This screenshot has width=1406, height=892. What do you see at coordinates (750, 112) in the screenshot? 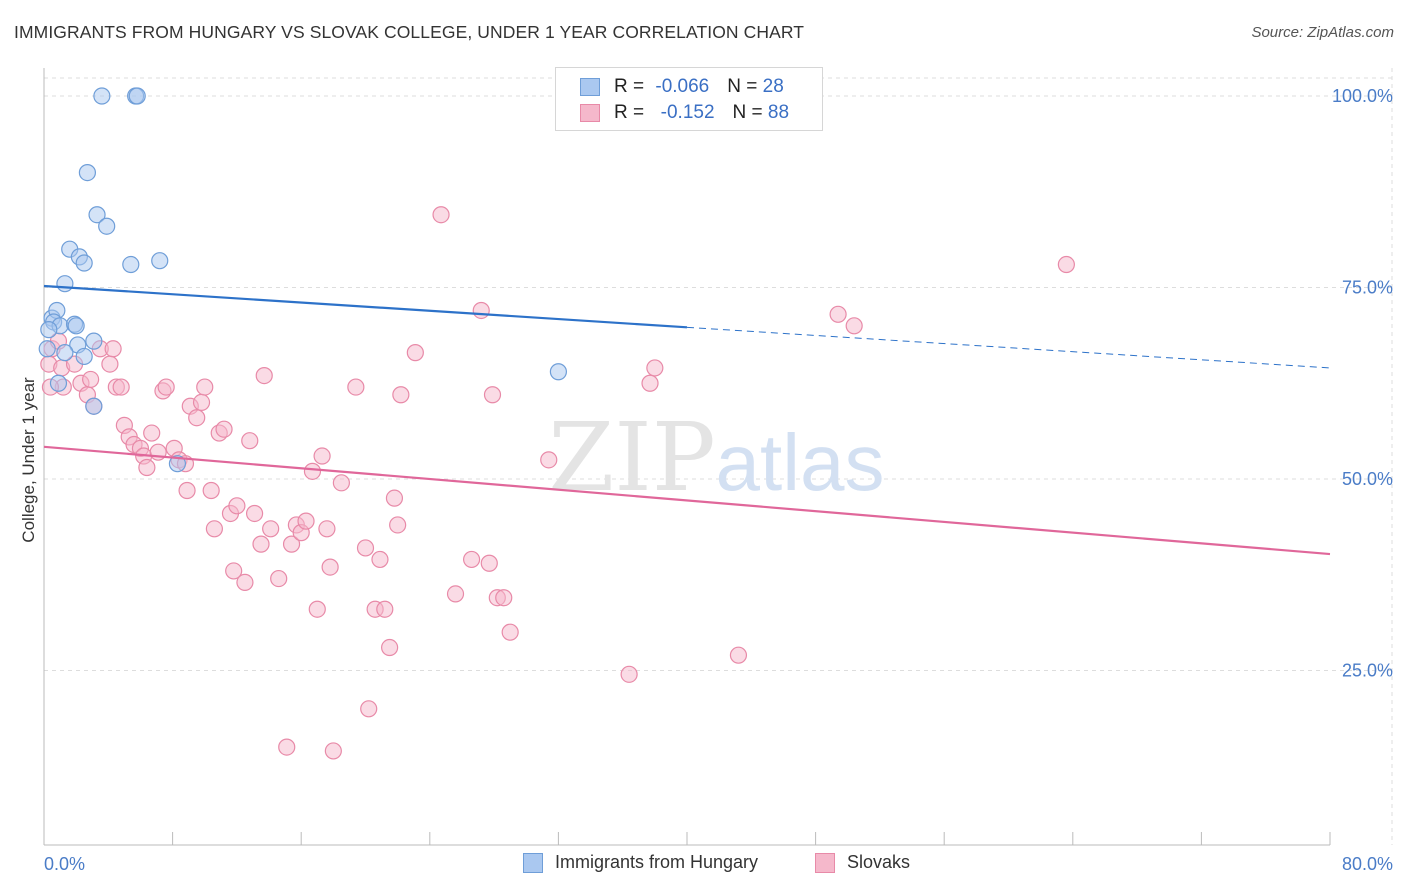
I see `n-label: N =` at bounding box center [750, 112].